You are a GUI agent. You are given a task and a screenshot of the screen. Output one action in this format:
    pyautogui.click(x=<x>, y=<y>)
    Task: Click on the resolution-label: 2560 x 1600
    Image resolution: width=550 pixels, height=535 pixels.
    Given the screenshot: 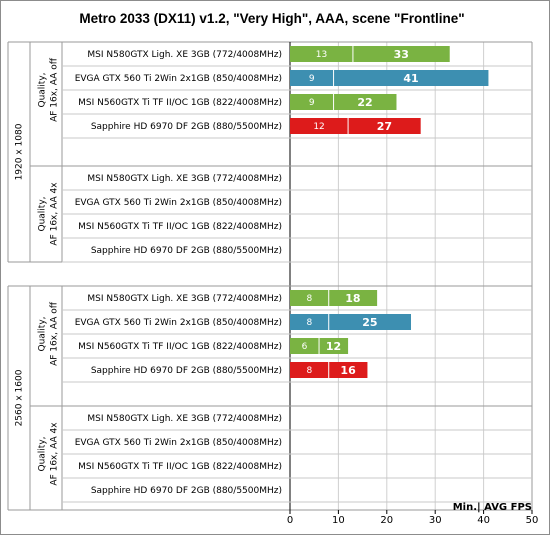 What is the action you would take?
    pyautogui.click(x=20, y=397)
    